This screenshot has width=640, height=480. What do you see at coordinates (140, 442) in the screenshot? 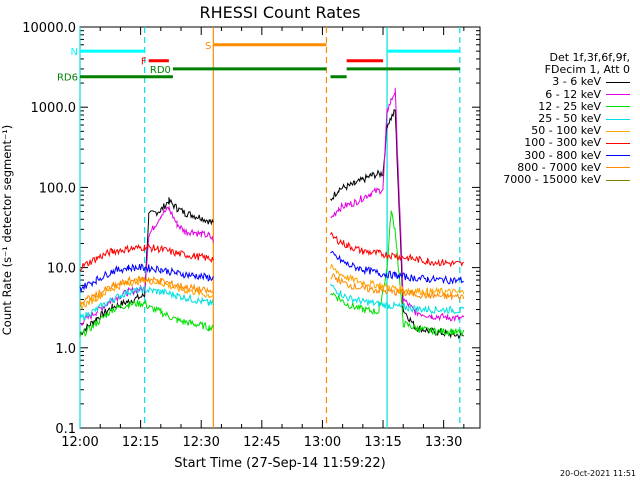
I see `x-tick-label: 12:15` at bounding box center [140, 442].